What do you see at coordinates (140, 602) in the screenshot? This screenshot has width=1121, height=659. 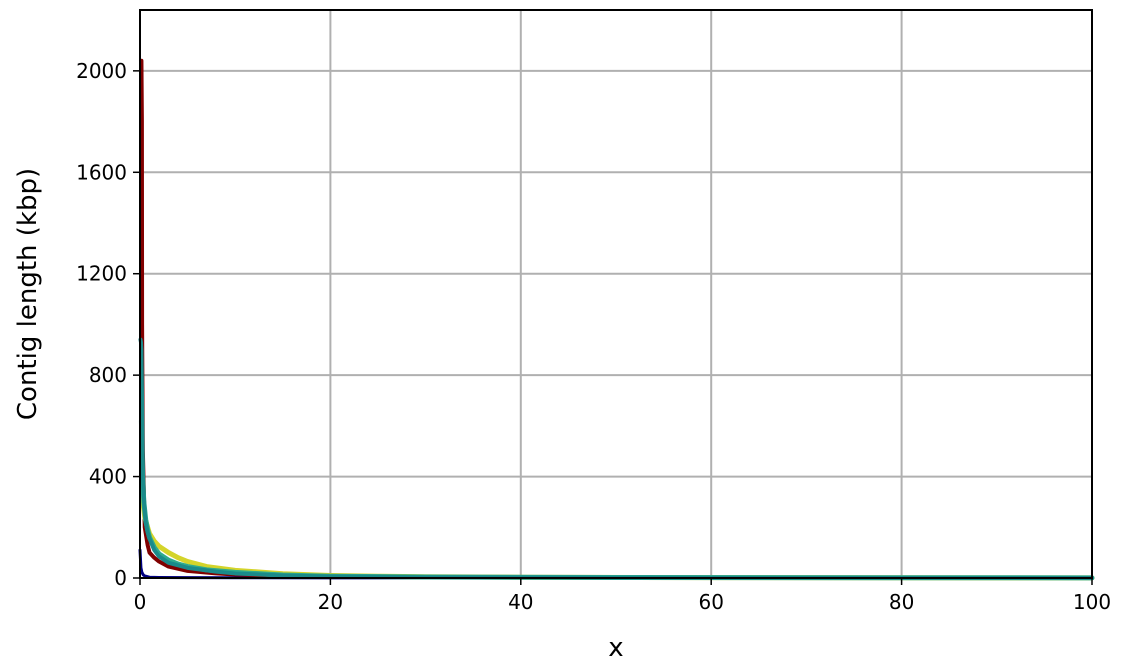 I see `x-tick-label: 0` at bounding box center [140, 602].